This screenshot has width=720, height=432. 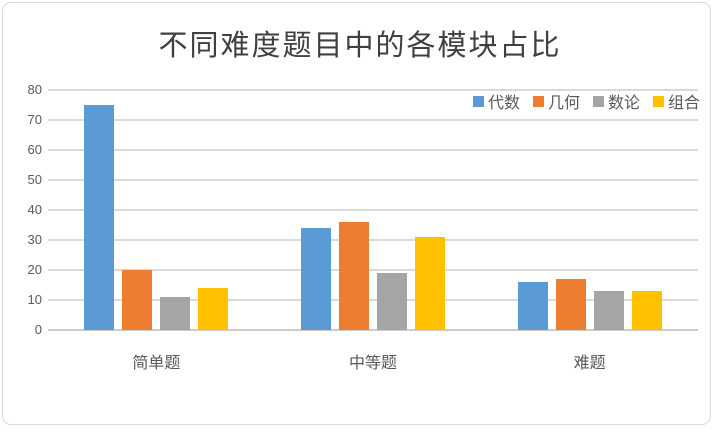 What do you see at coordinates (563, 103) in the screenshot?
I see `legend-label: 几何` at bounding box center [563, 103].